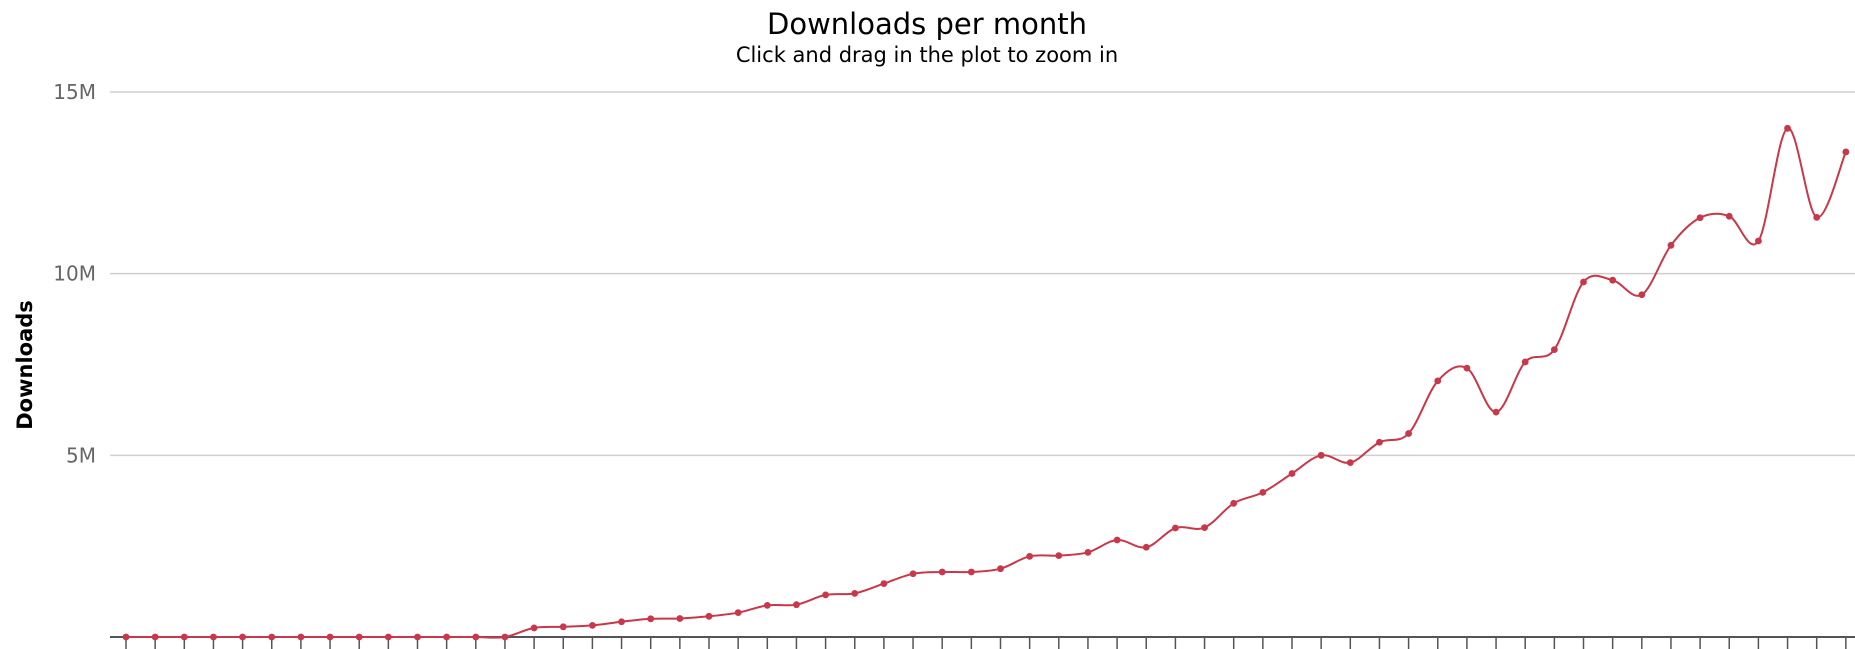 The height and width of the screenshot is (649, 1855). I want to click on y-axis-label: Downloads, so click(25, 365).